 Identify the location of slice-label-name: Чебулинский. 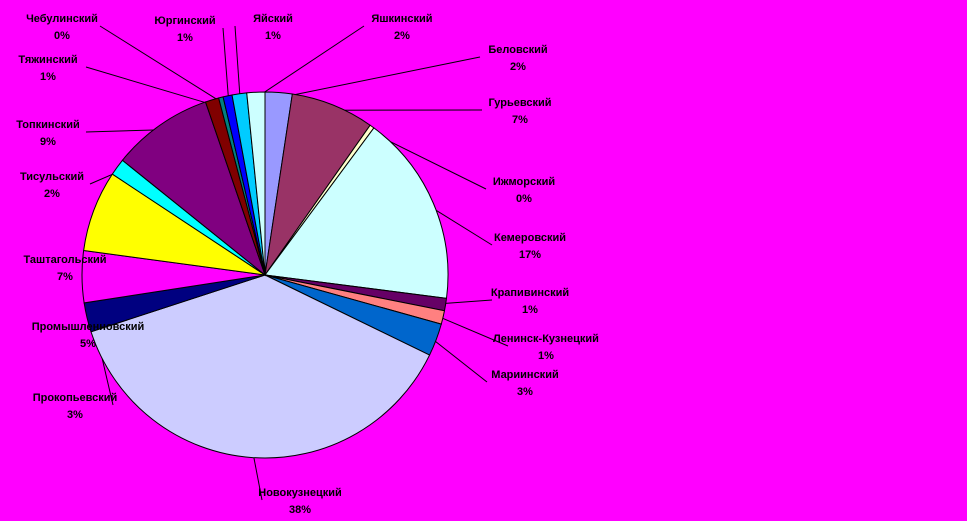
(62, 19).